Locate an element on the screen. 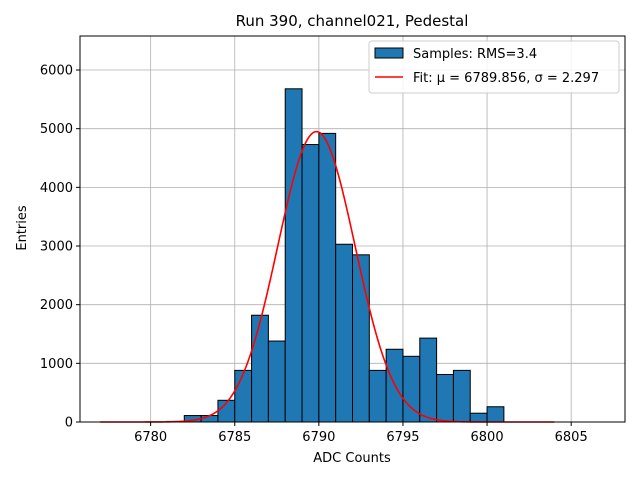 This screenshot has width=640, height=480. y-tick-label: 2000 is located at coordinates (56, 305).